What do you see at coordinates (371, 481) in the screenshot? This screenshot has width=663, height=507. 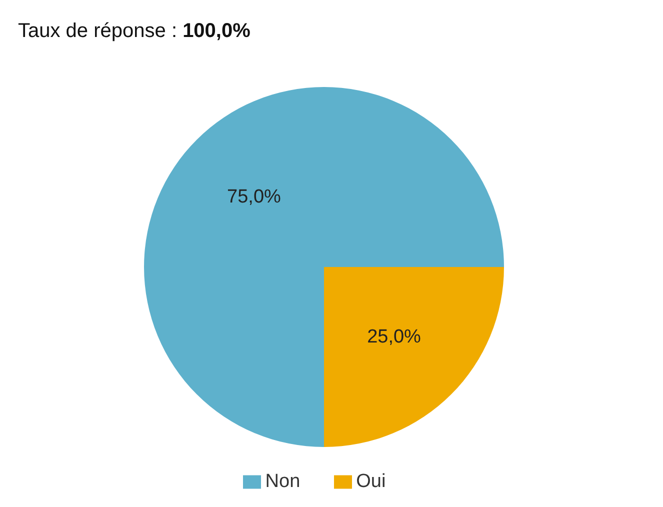 I see `legend-label: Oui` at bounding box center [371, 481].